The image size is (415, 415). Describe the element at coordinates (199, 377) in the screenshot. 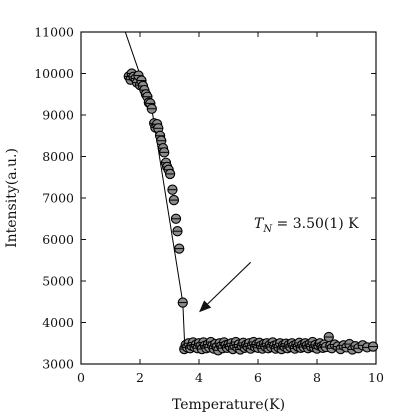

I see `x-tick-label: 4` at that location.